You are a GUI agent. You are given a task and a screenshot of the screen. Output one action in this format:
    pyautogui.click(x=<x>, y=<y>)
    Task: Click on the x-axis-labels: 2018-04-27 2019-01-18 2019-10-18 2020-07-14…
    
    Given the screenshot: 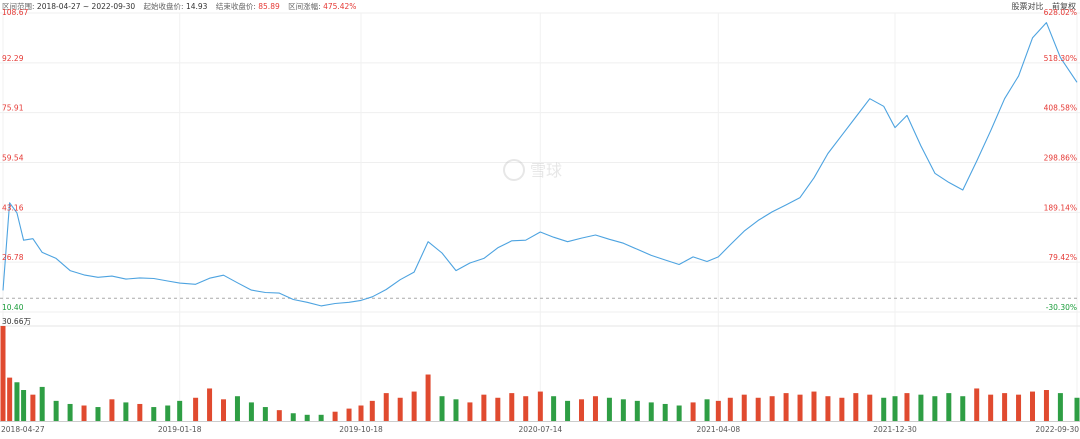 What is the action you would take?
    pyautogui.click(x=540, y=429)
    